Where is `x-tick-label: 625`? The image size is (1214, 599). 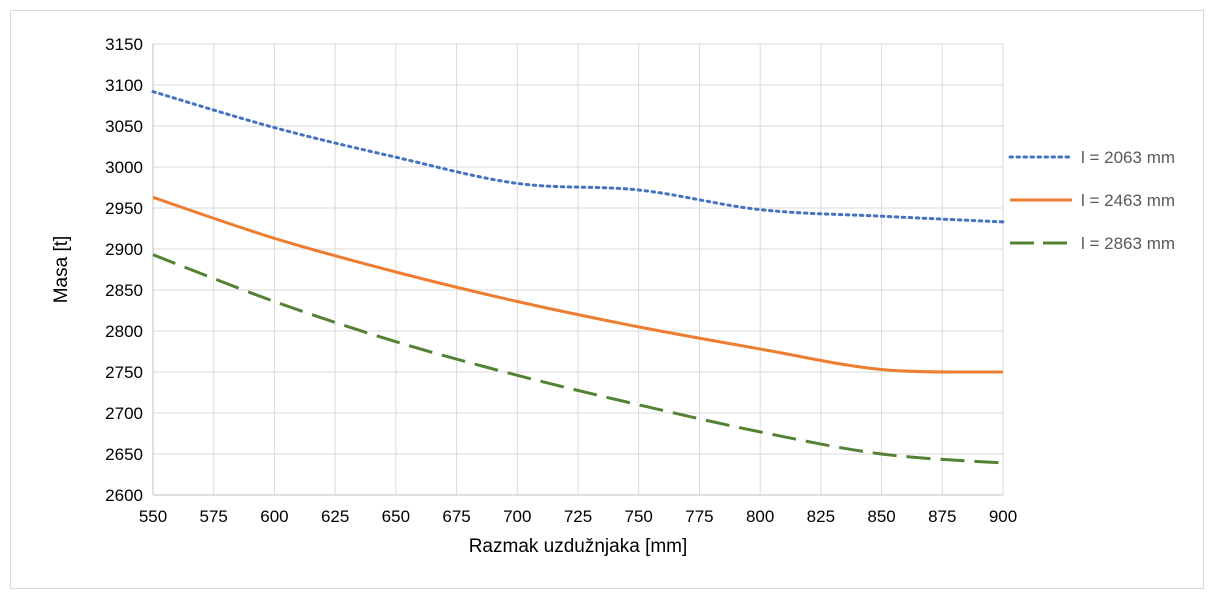 x-tick-label: 625 is located at coordinates (335, 516).